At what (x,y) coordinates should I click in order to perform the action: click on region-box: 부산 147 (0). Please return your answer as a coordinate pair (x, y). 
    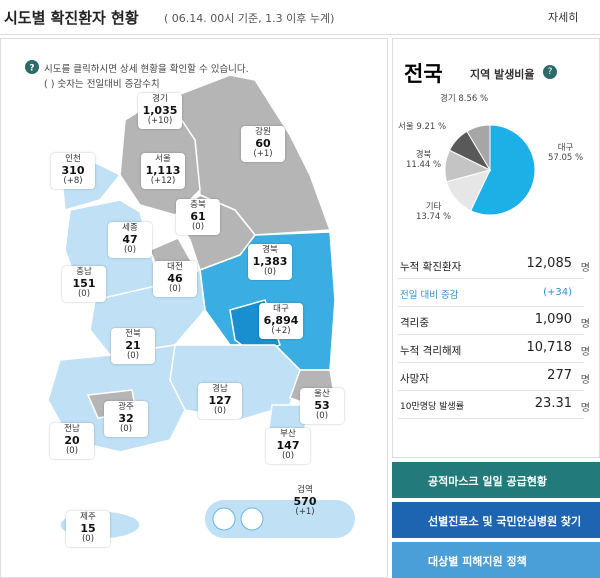
    Looking at the image, I should click on (288, 446).